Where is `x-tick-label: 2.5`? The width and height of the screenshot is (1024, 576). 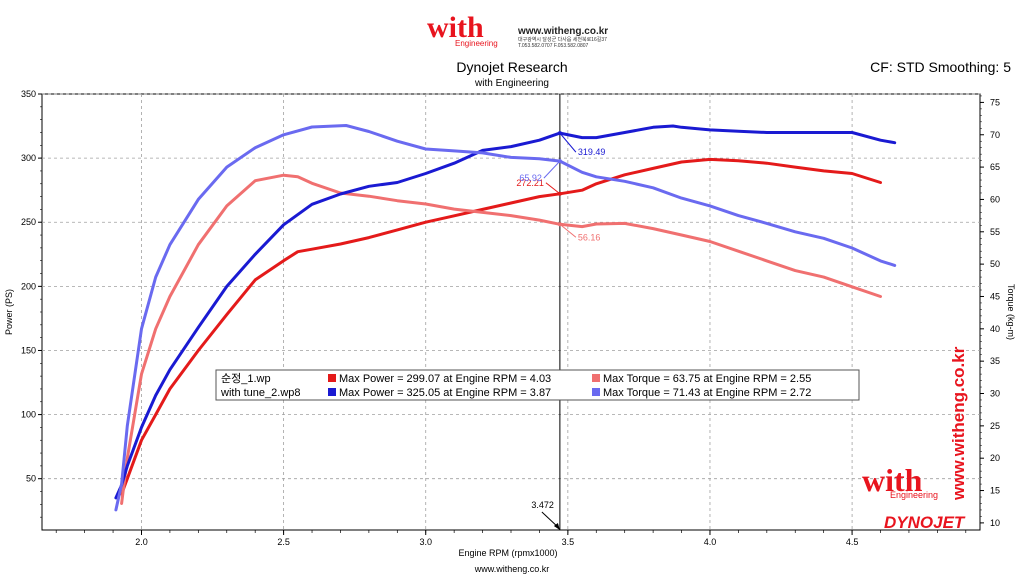 x-tick-label: 2.5 is located at coordinates (283, 542).